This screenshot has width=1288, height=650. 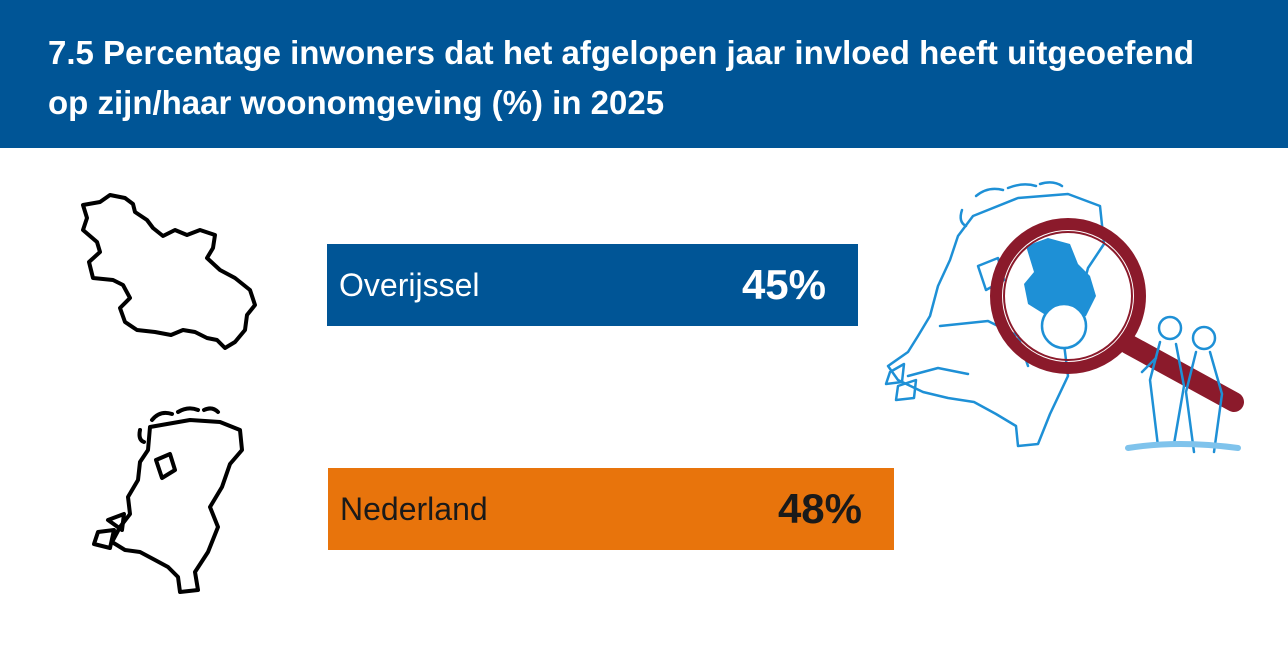 I want to click on magnifier-map-illustration, so click(x=1064, y=317).